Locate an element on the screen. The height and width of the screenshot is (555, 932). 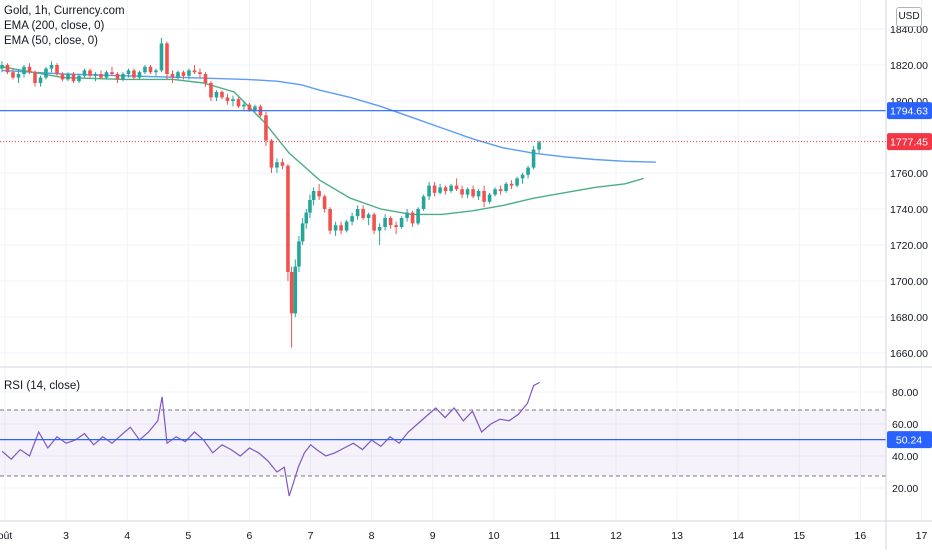
rsi-line is located at coordinates (270, 439).